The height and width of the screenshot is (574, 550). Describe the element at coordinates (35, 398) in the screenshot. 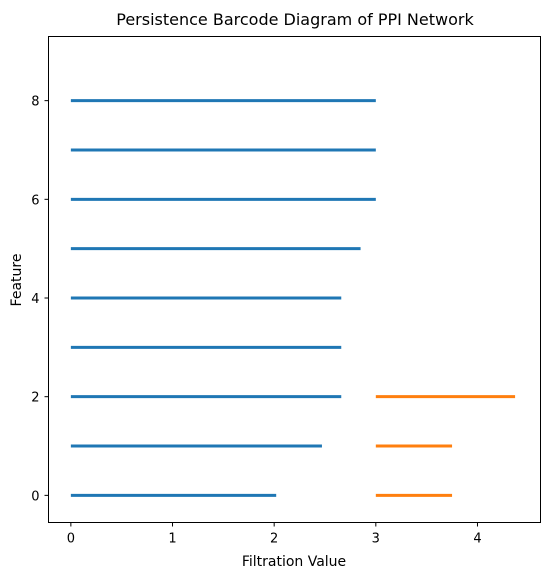

I see `y-tick-label: 2` at that location.